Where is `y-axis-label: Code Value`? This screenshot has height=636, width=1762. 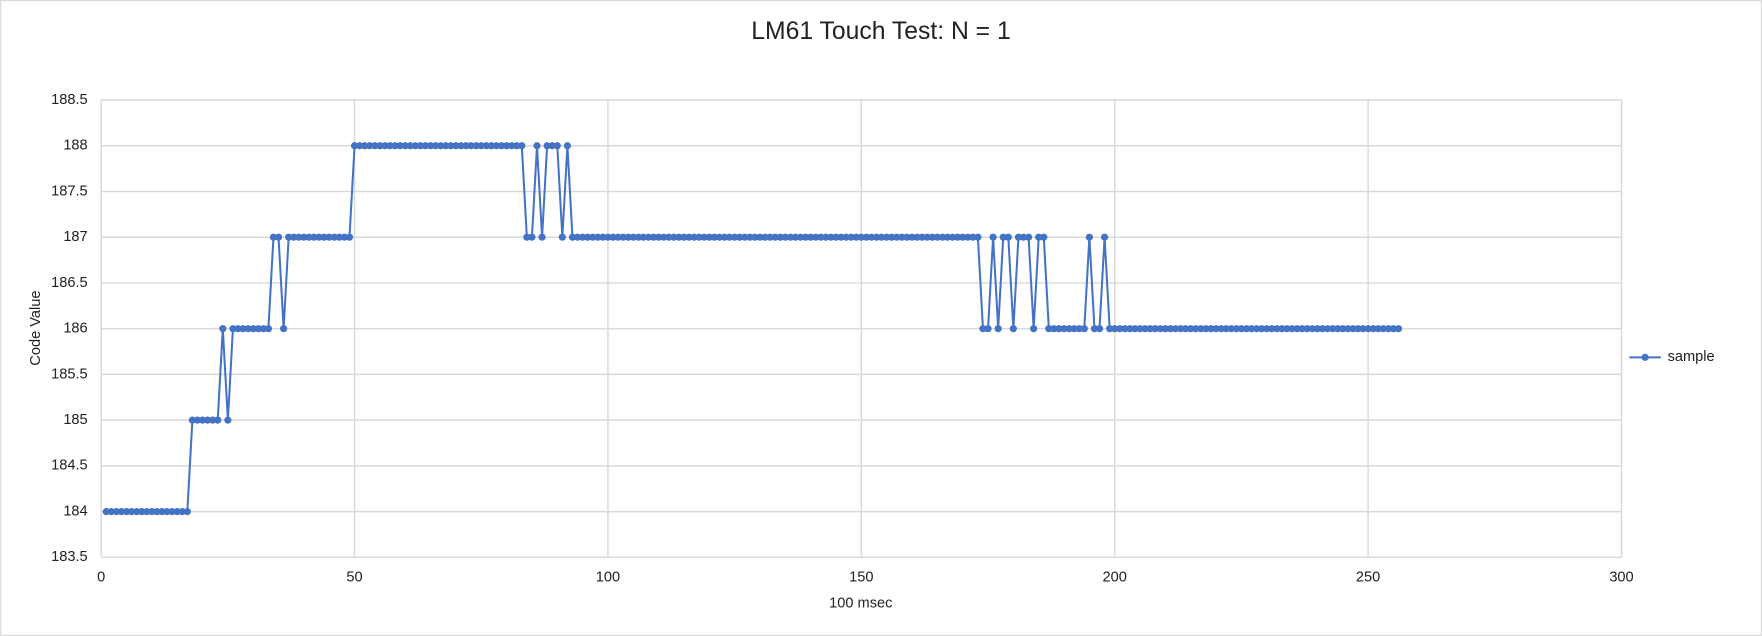 y-axis-label: Code Value is located at coordinates (36, 328).